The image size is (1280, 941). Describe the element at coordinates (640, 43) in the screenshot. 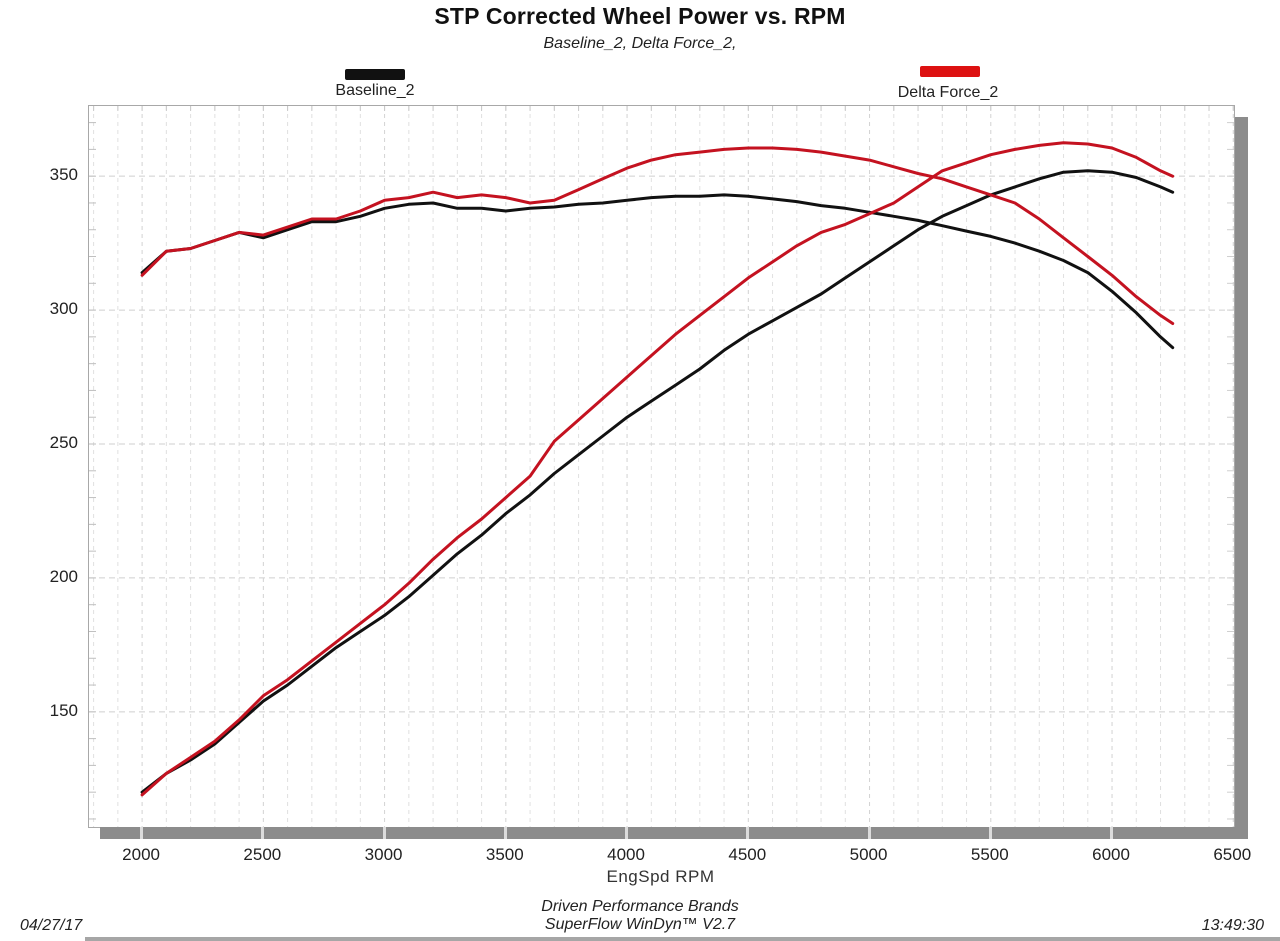

I see `chart-subtitle: Baseline_2, Delta Force_2,` at that location.